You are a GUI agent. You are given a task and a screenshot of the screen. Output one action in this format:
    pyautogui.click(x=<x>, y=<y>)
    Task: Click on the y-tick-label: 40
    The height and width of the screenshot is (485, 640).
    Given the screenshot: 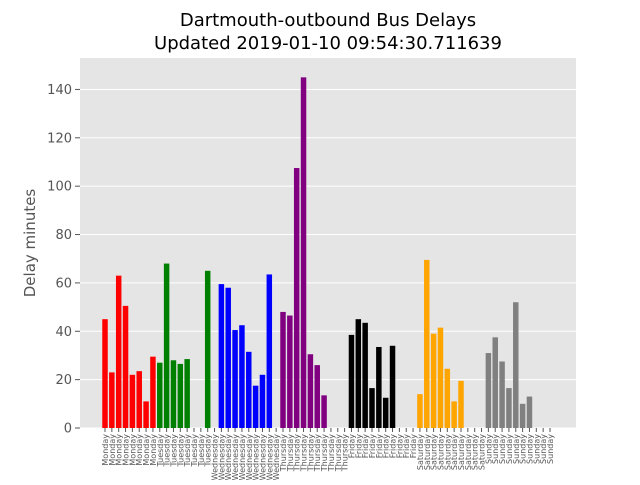 What is the action you would take?
    pyautogui.click(x=63, y=332)
    